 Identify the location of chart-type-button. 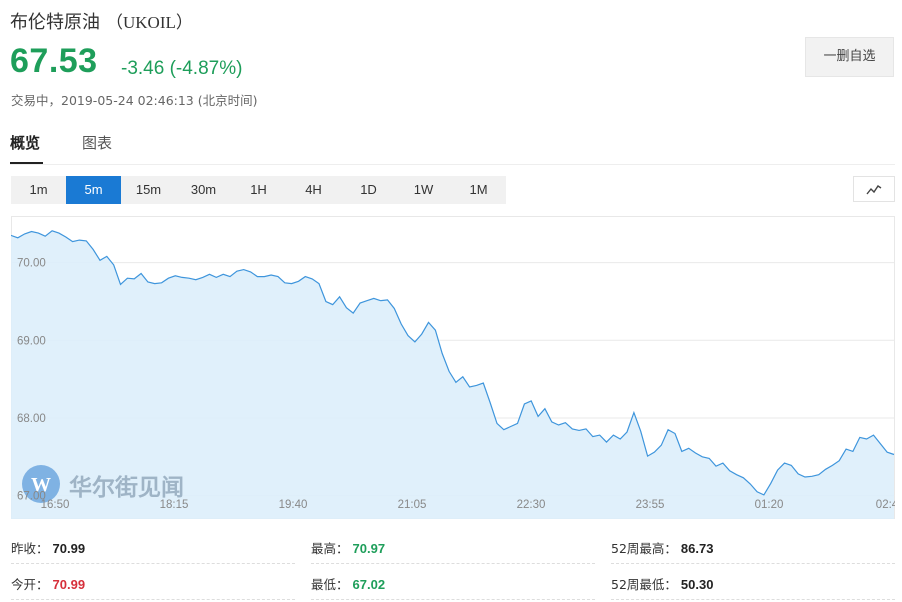
(874, 189).